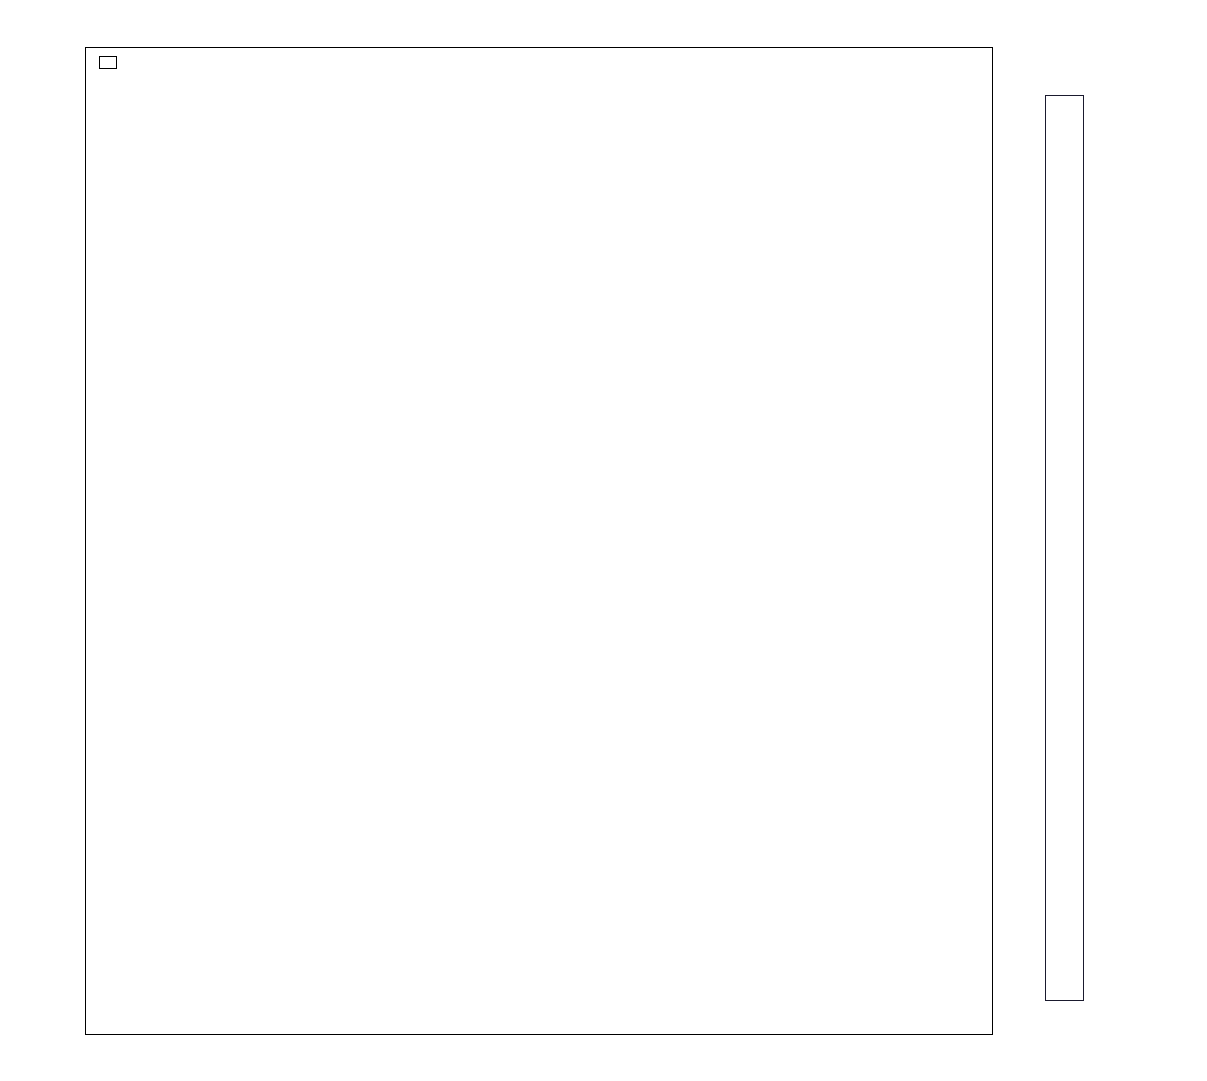  I want to click on colorbar, so click(1064, 548).